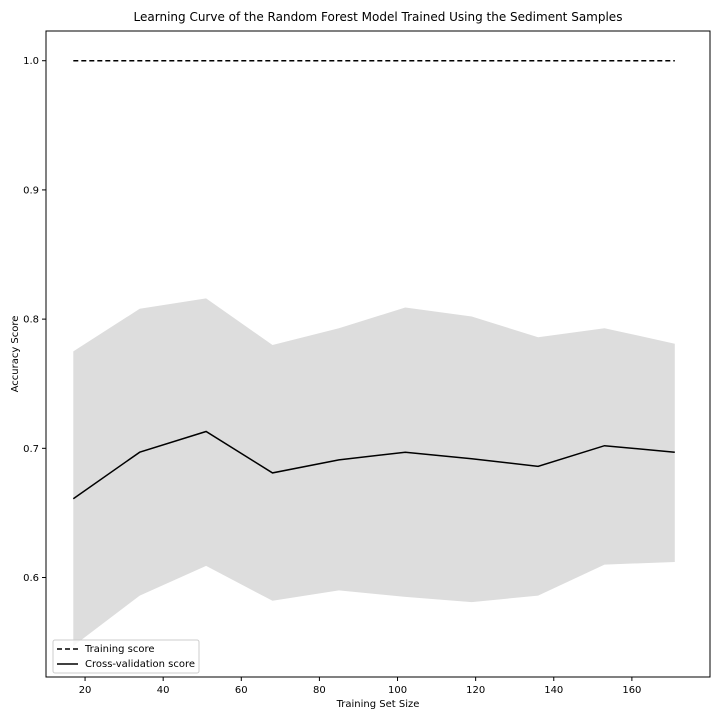  I want to click on y-axis-ticks: 0.6 0.7 0.8 0.9 1.0, so click(34, 320).